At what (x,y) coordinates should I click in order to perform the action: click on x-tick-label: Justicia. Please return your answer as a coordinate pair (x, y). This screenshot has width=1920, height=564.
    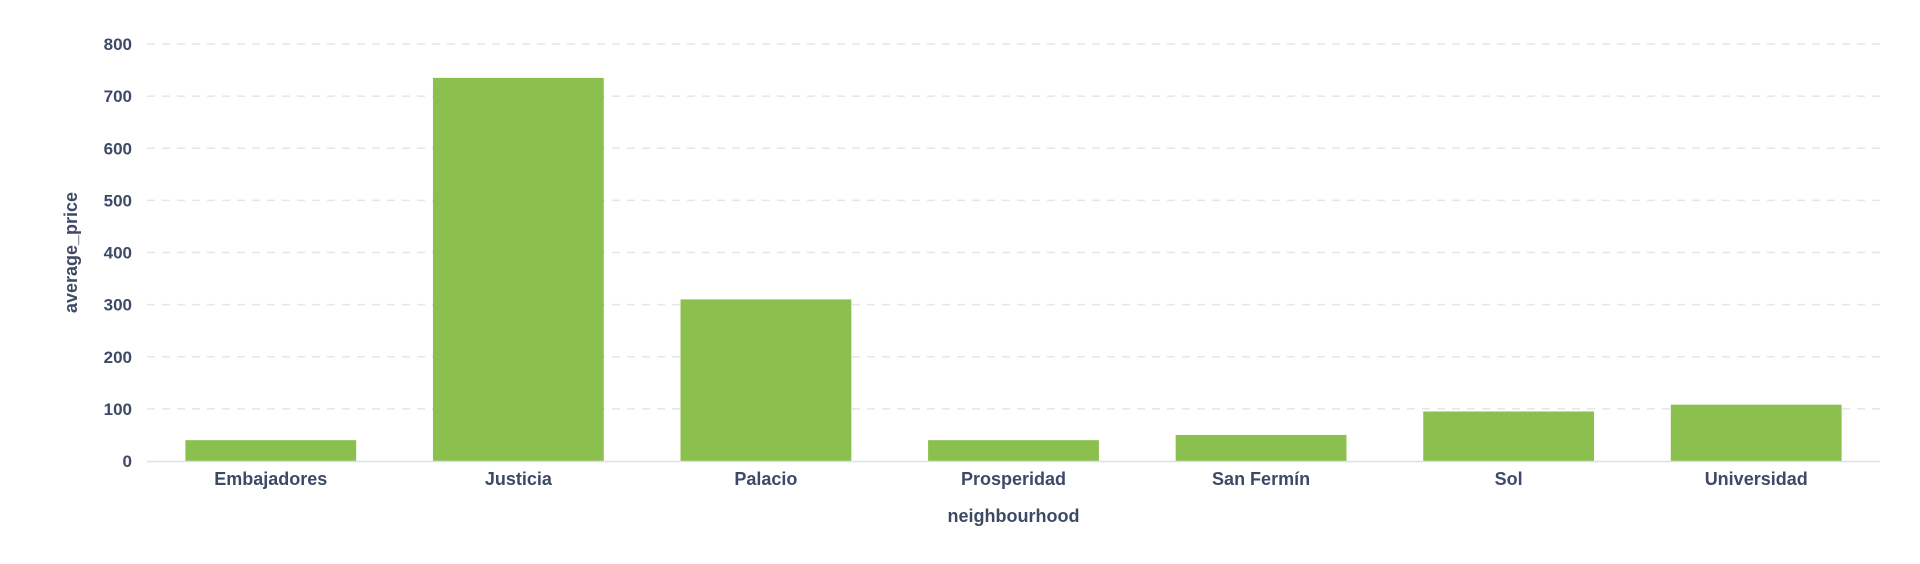
    Looking at the image, I should click on (519, 479).